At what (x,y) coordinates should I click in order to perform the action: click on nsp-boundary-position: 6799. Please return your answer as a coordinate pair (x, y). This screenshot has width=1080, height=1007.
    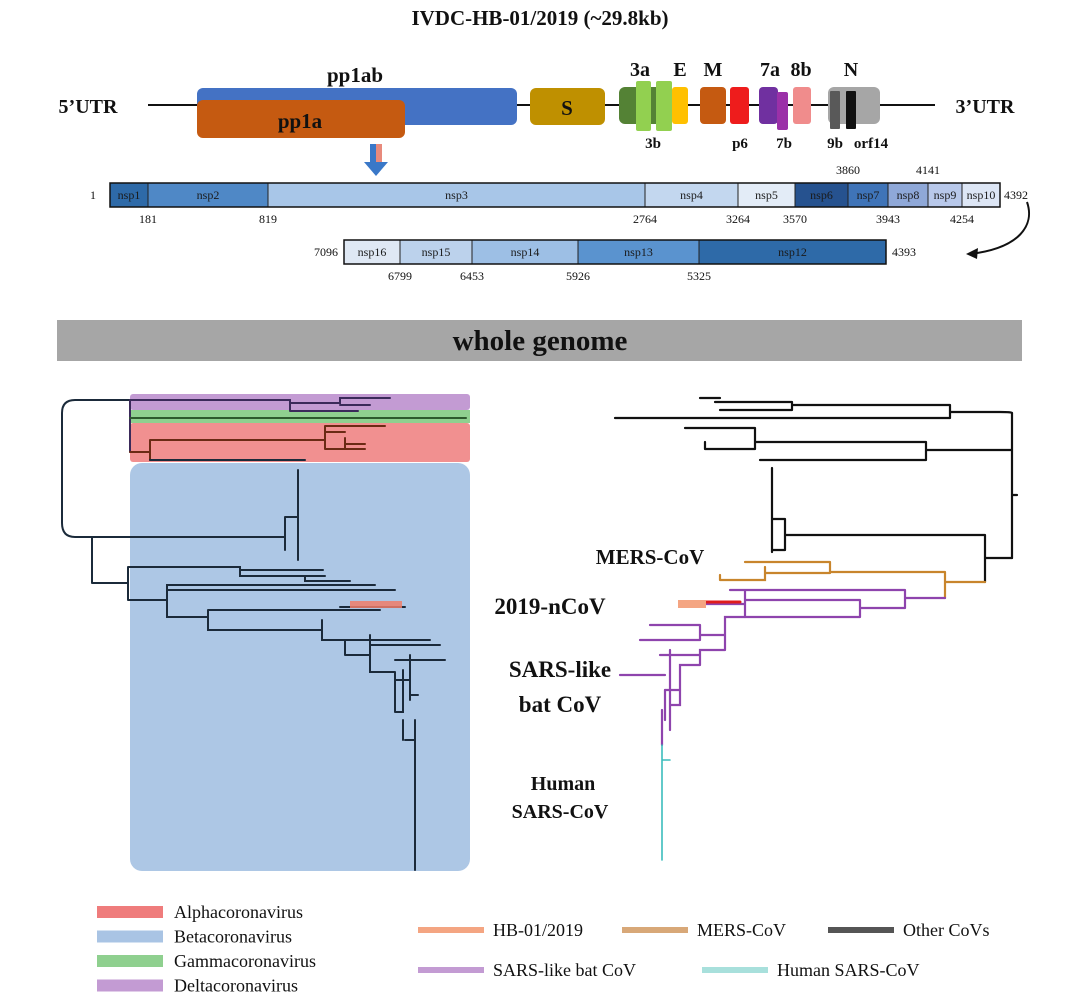
    Looking at the image, I should click on (400, 276).